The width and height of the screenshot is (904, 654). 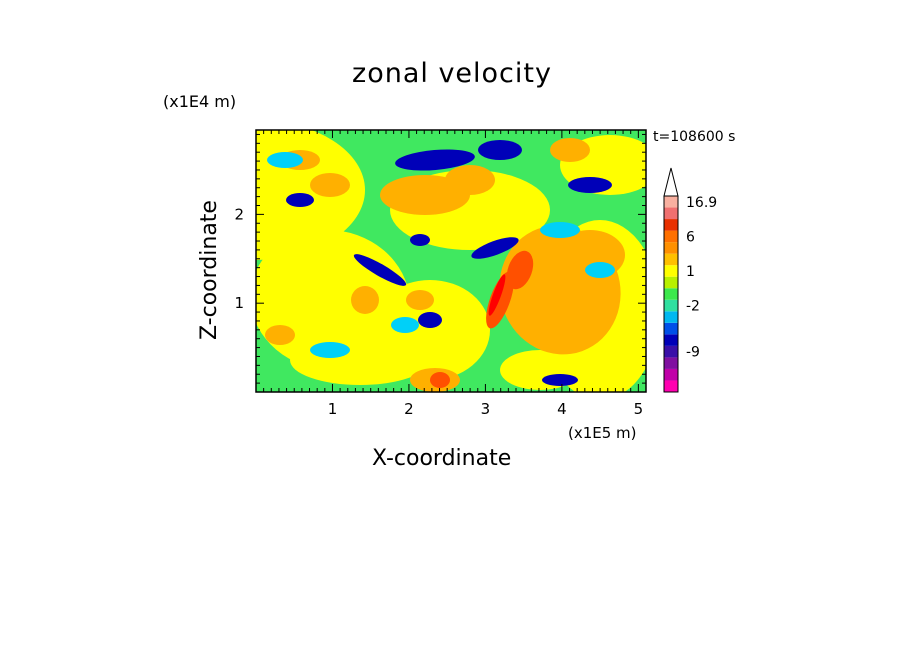 I want to click on time-label: t=108600 s, so click(x=694, y=137).